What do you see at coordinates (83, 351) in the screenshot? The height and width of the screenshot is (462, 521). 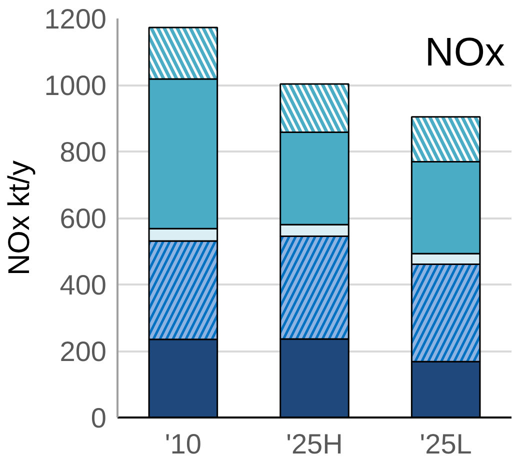 I see `y-tick-label: 200` at bounding box center [83, 351].